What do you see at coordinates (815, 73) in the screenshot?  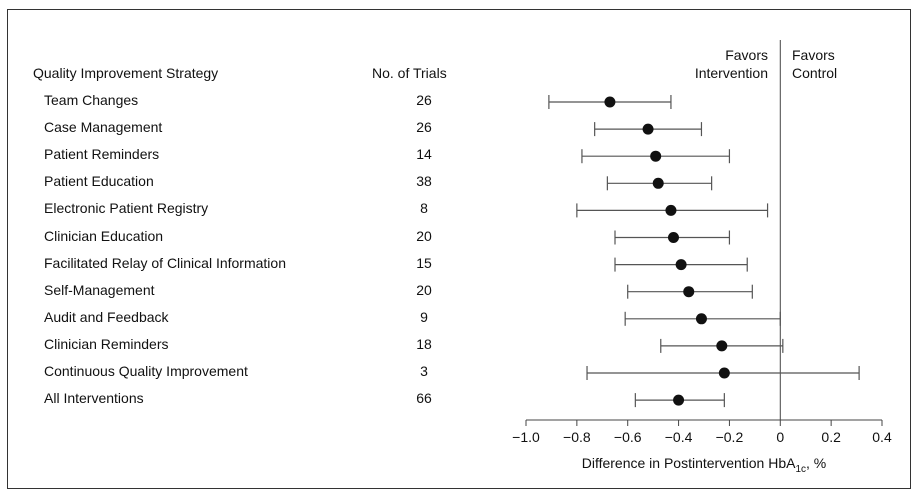 I see `favors-control-line2: Control` at bounding box center [815, 73].